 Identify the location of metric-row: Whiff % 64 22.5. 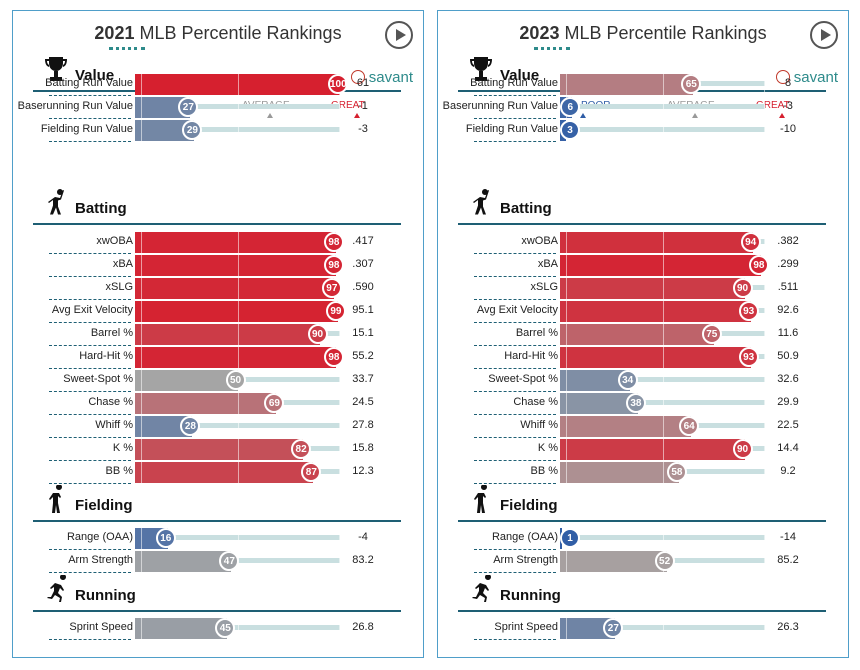
(644, 426).